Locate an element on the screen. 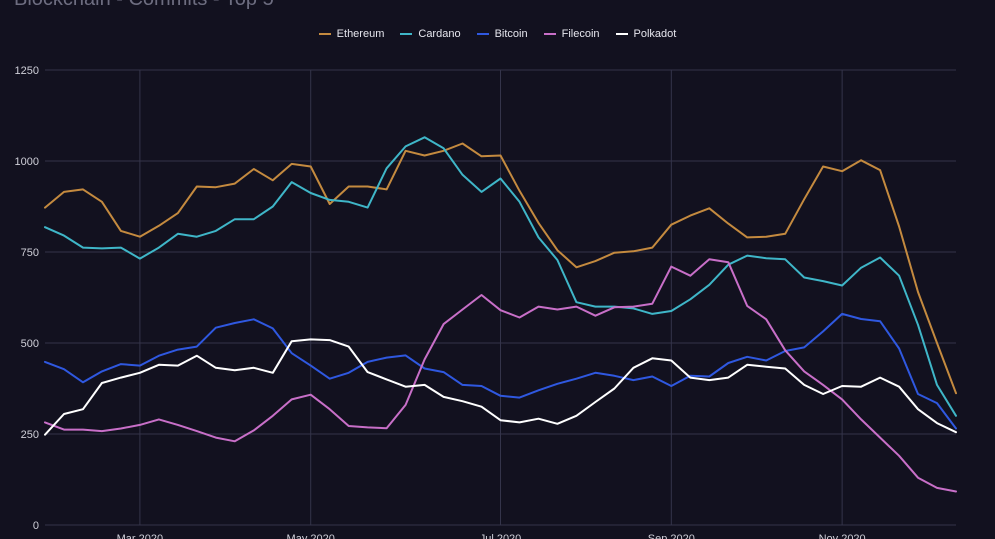 The width and height of the screenshot is (995, 539). legend-label: Filecoin is located at coordinates (580, 34).